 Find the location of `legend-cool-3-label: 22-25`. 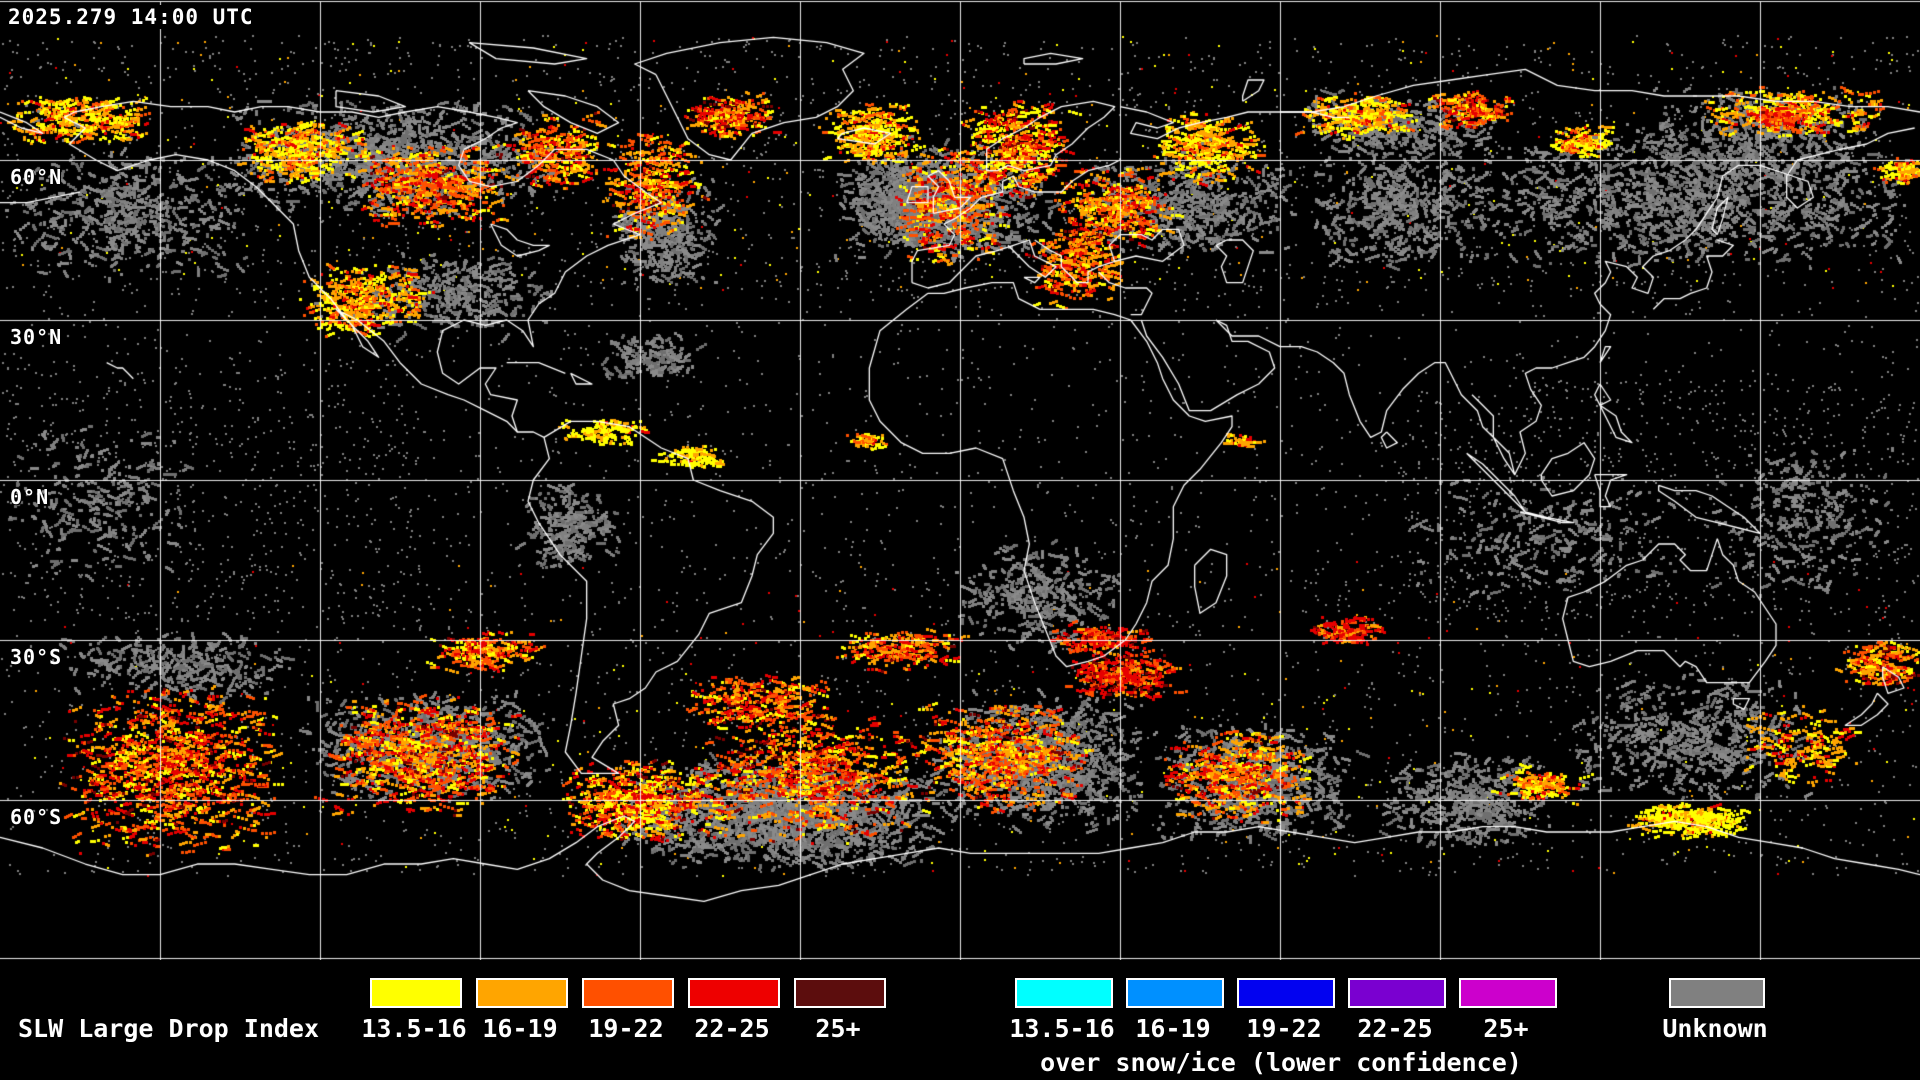

legend-cool-3-label: 22-25 is located at coordinates (1395, 1028).